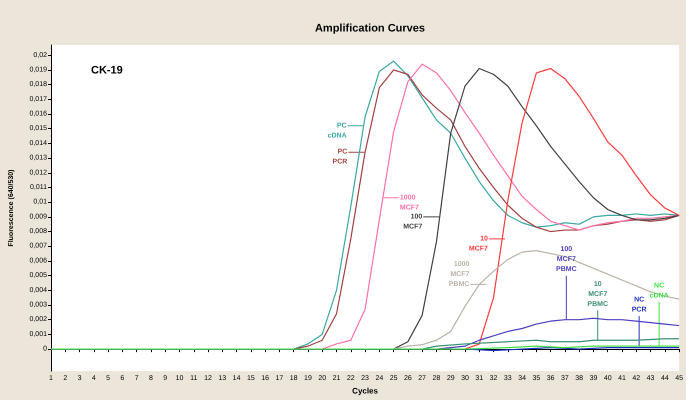  I want to click on x-axis-title: Cycles, so click(365, 391).